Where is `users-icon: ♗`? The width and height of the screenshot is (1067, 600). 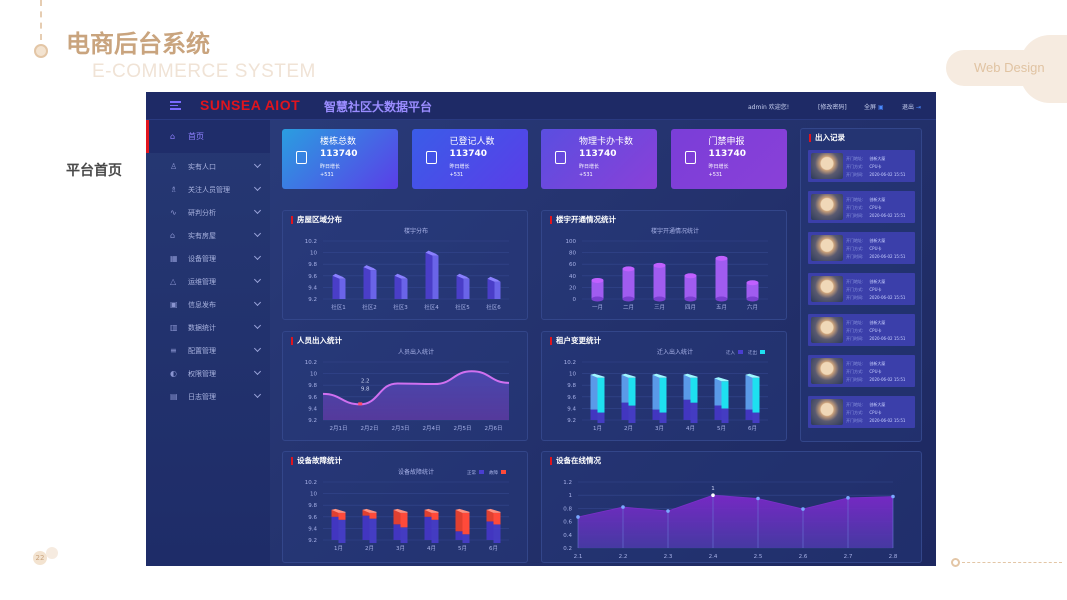 users-icon: ♗ is located at coordinates (174, 189).